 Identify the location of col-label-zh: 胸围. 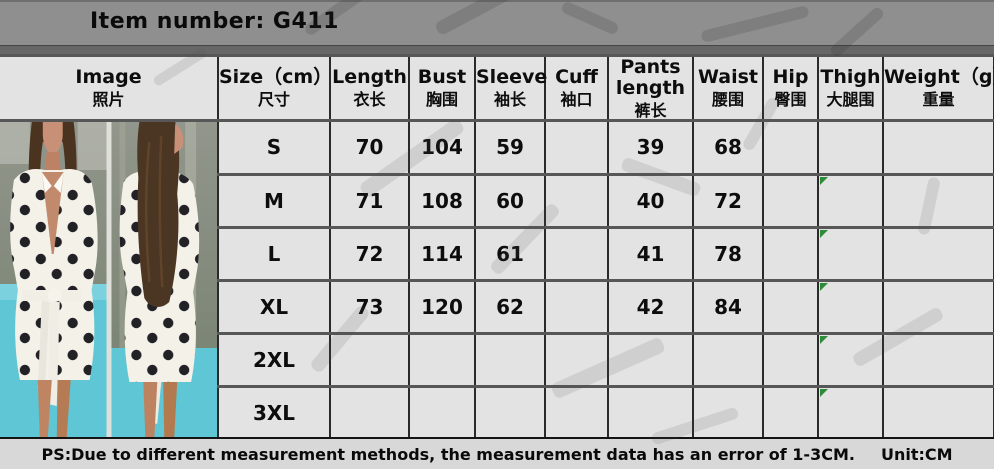
(441, 100).